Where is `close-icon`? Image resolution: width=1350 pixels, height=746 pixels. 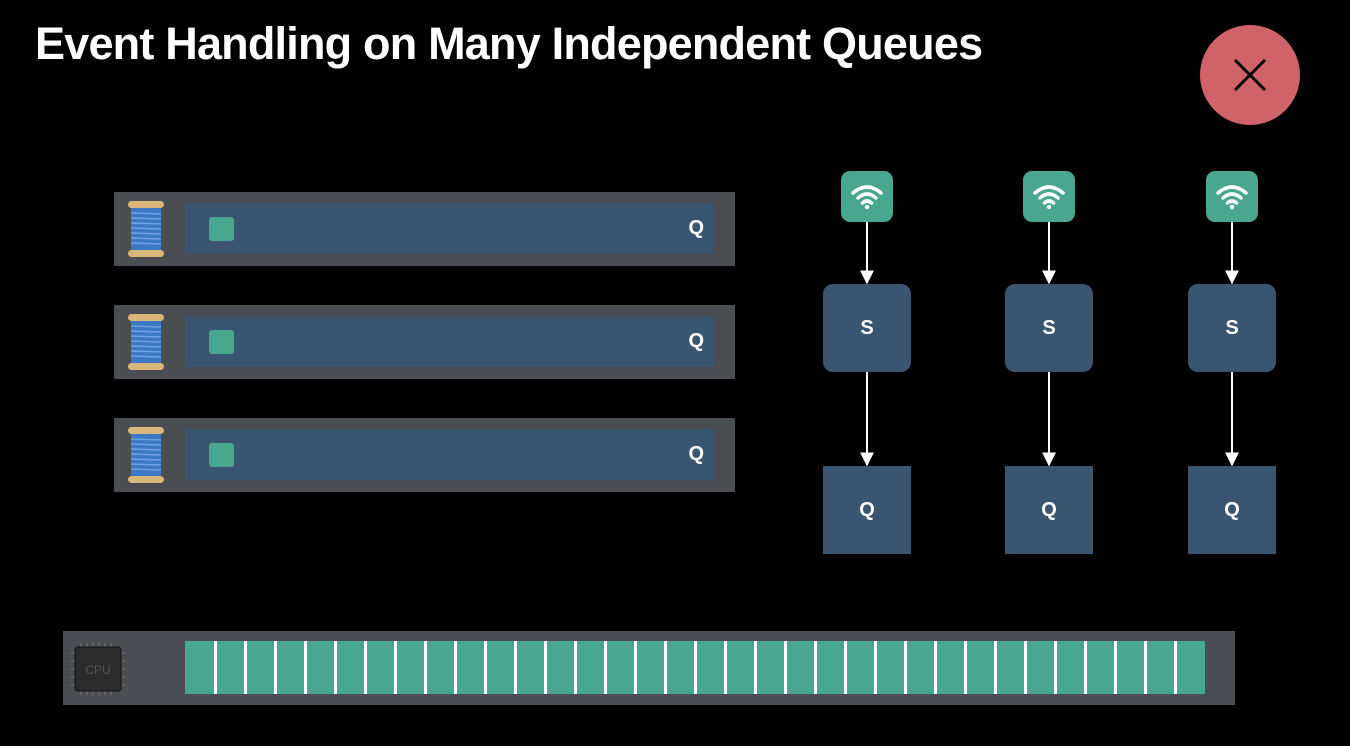
close-icon is located at coordinates (1250, 75).